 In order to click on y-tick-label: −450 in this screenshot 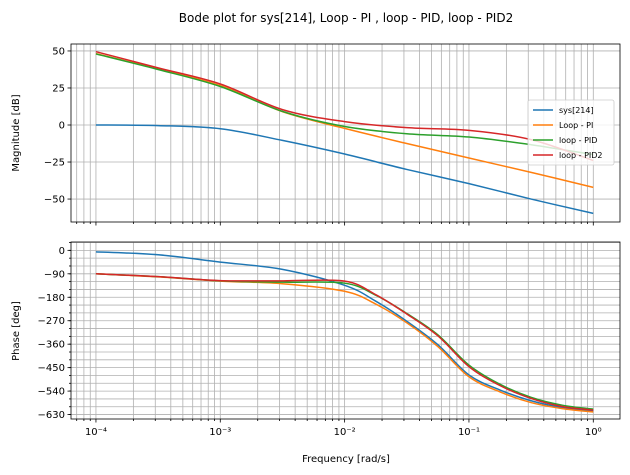, I will do `click(51, 368)`.